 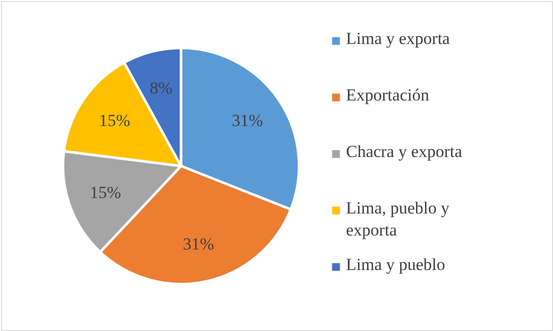 I want to click on data-label: 8%, so click(x=161, y=88).